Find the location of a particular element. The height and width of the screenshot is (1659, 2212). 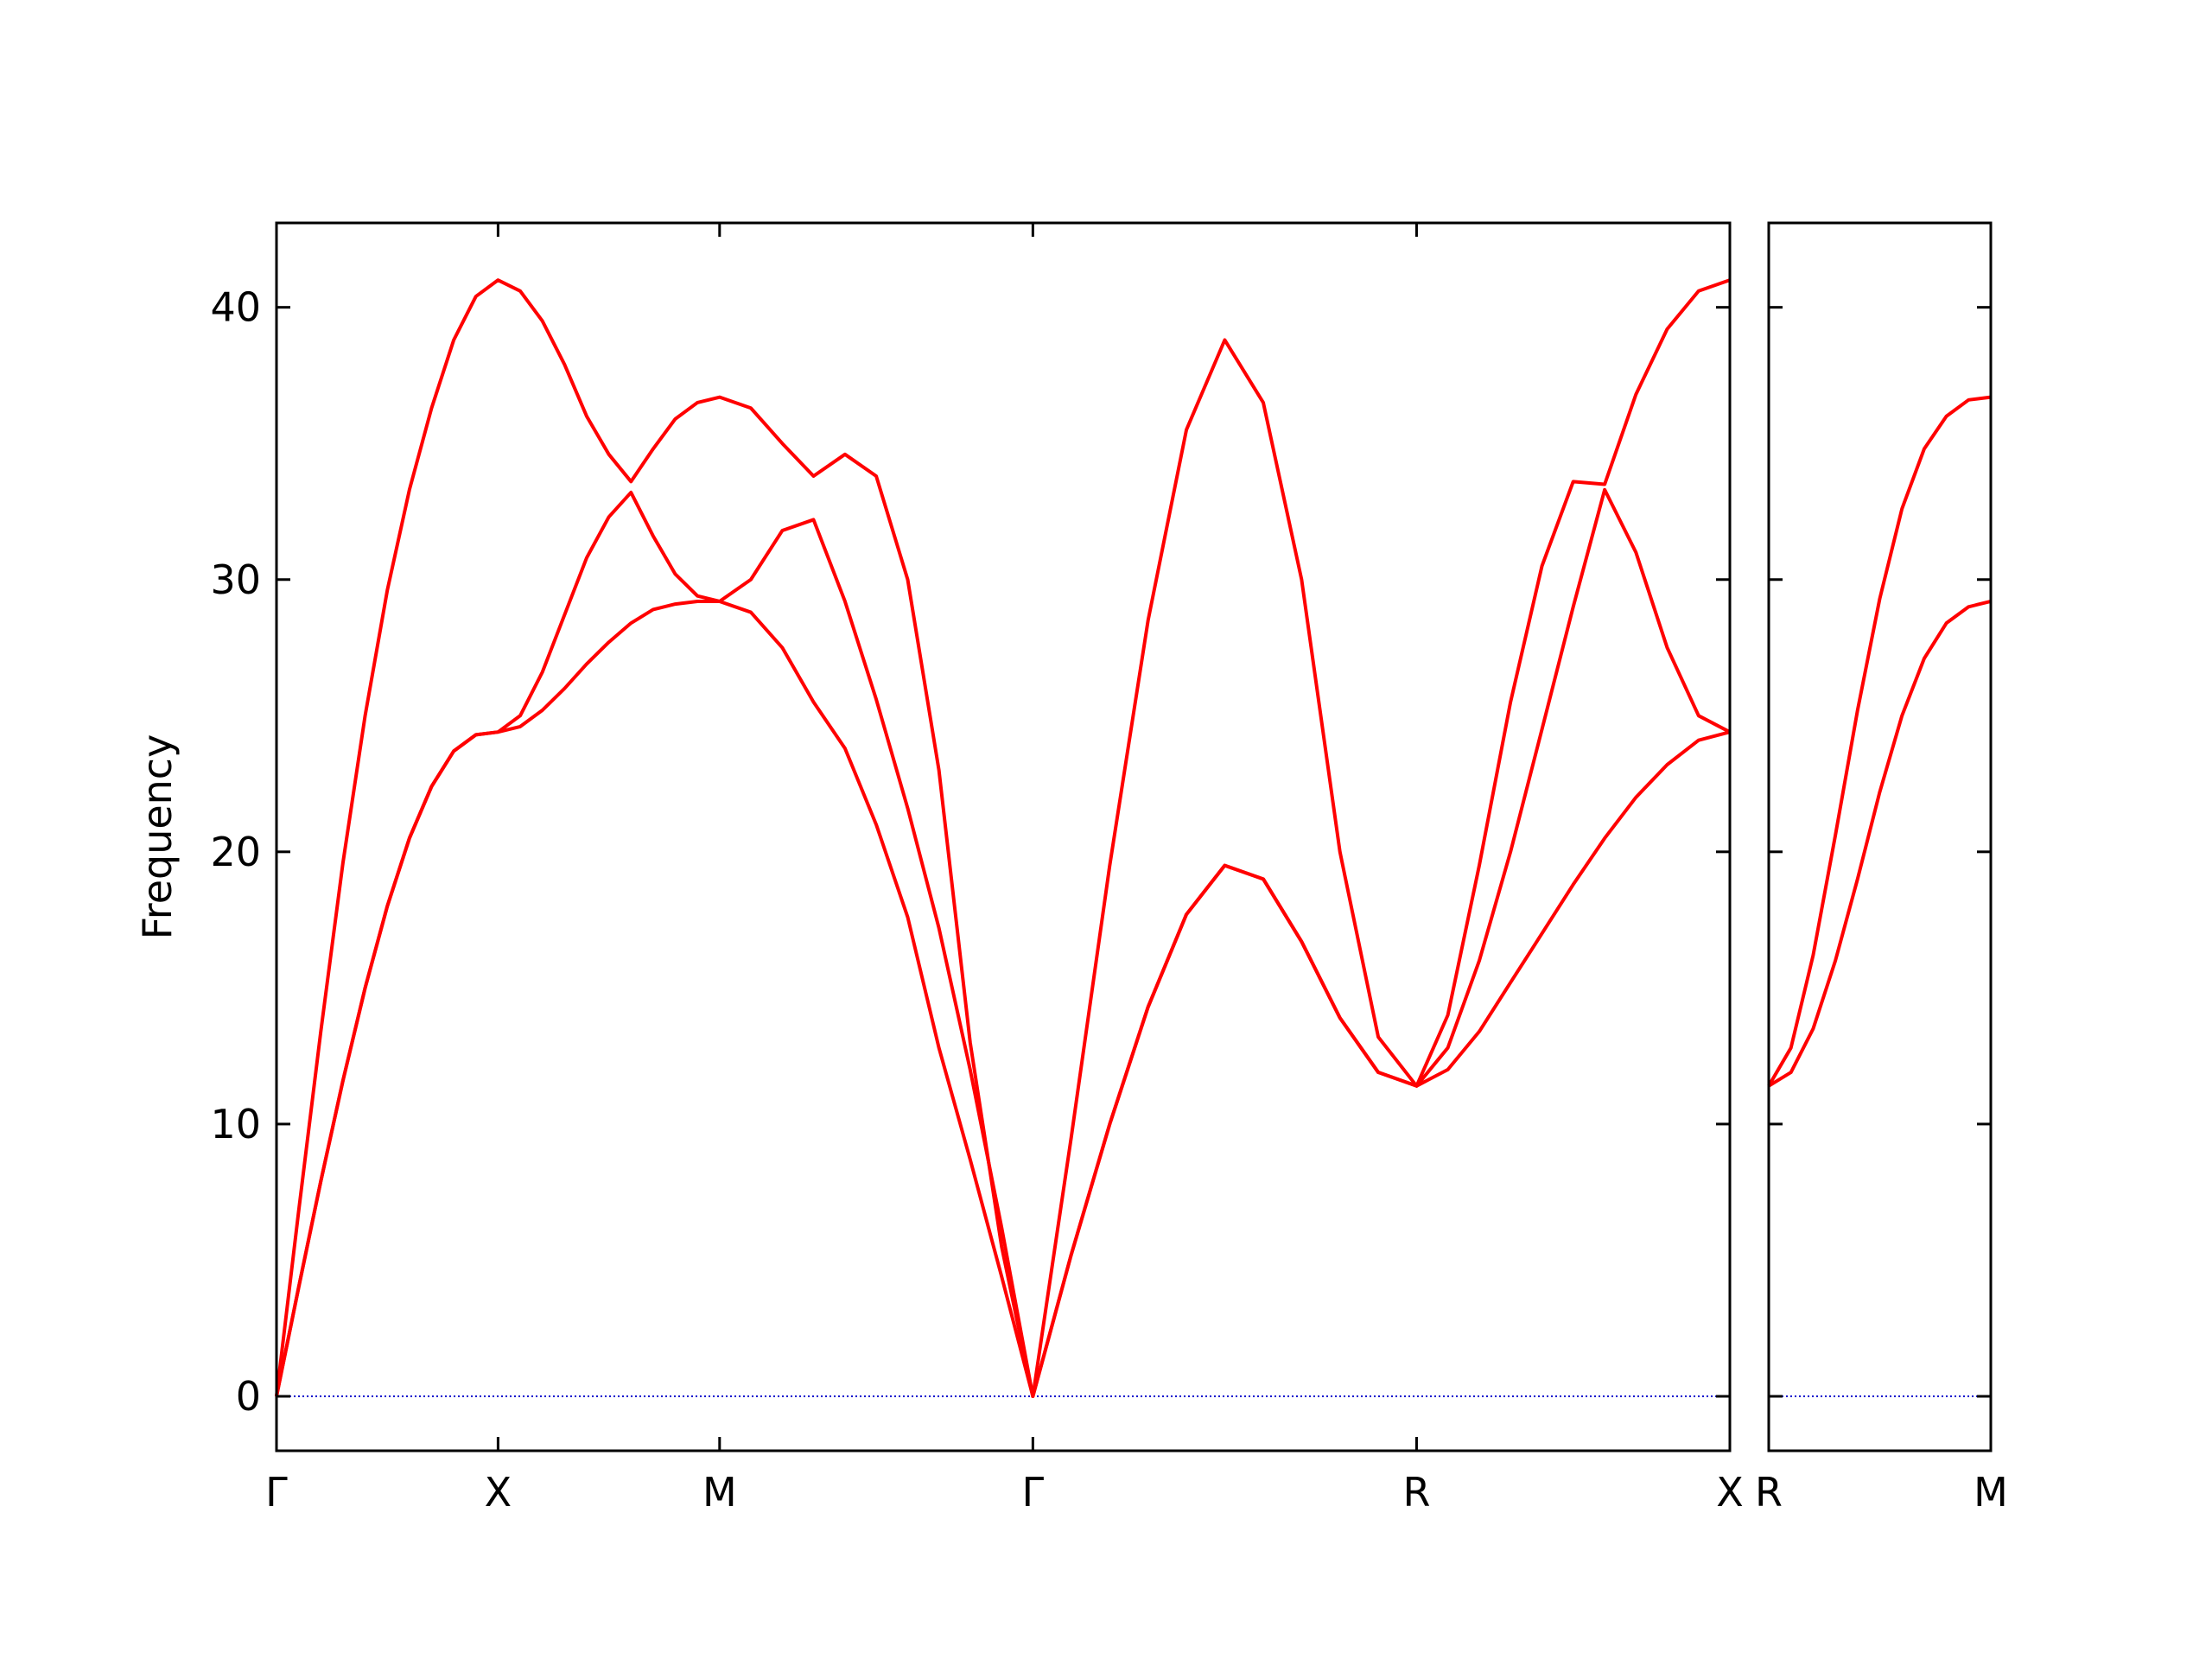

y-tick-label: 10 is located at coordinates (235, 1124).